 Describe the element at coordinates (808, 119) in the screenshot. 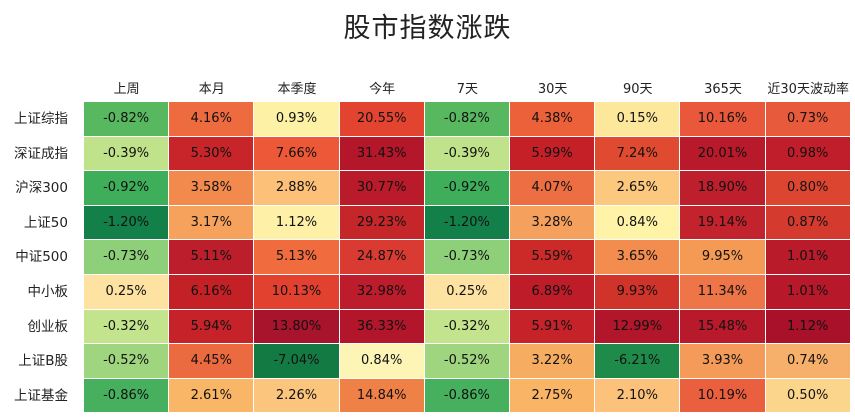

I see `heatmap-cell: 0.73%` at that location.